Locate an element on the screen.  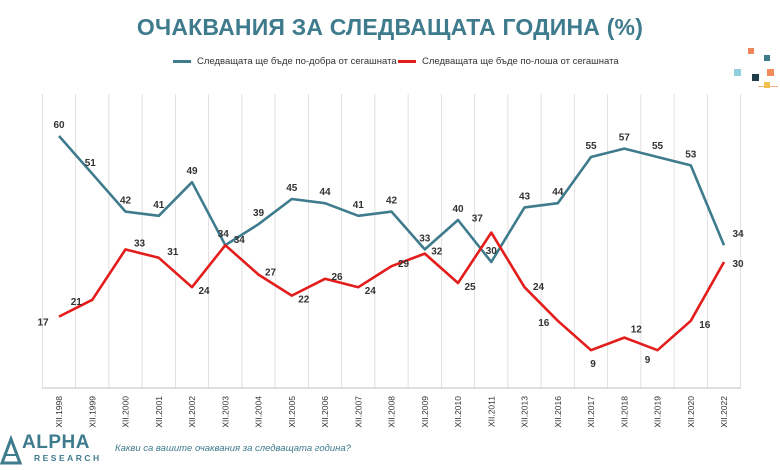
legend-item-worse: Следващата ще бъде по-лоша от сегашната is located at coordinates (508, 61).